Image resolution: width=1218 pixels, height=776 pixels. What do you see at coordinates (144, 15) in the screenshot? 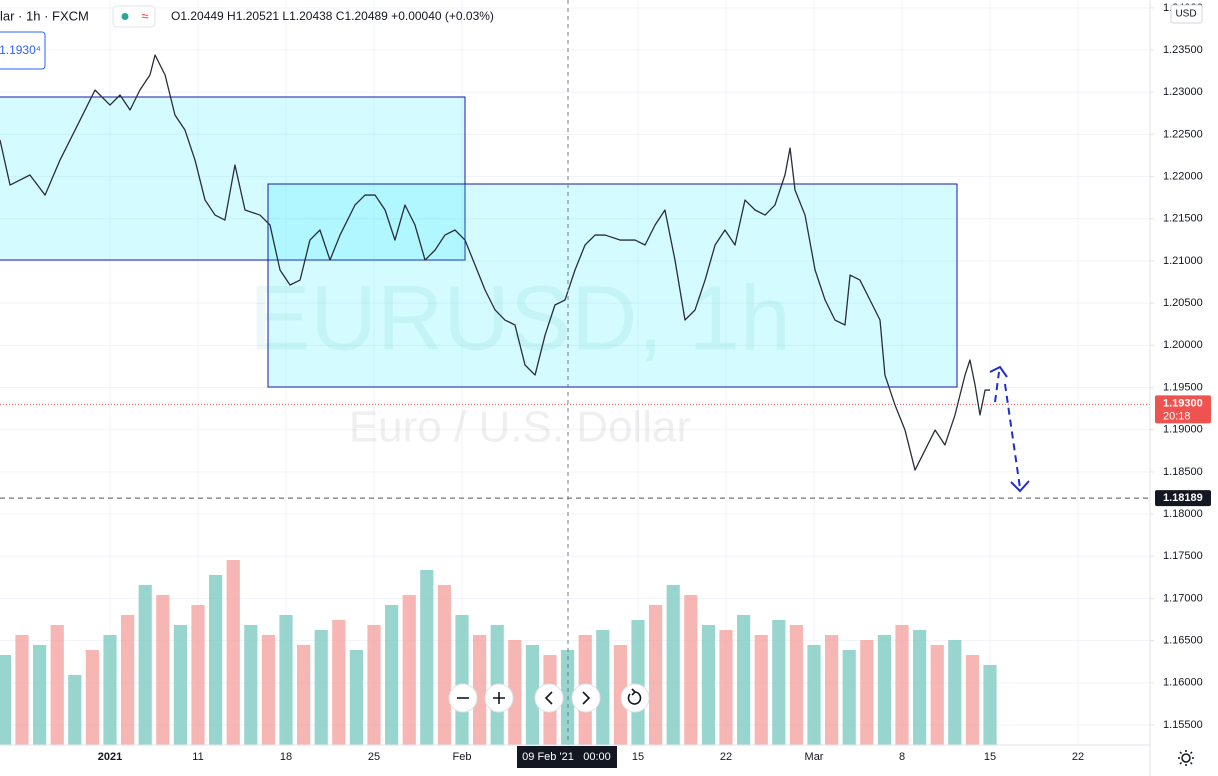
I see `badge-text: ≈` at bounding box center [144, 15].